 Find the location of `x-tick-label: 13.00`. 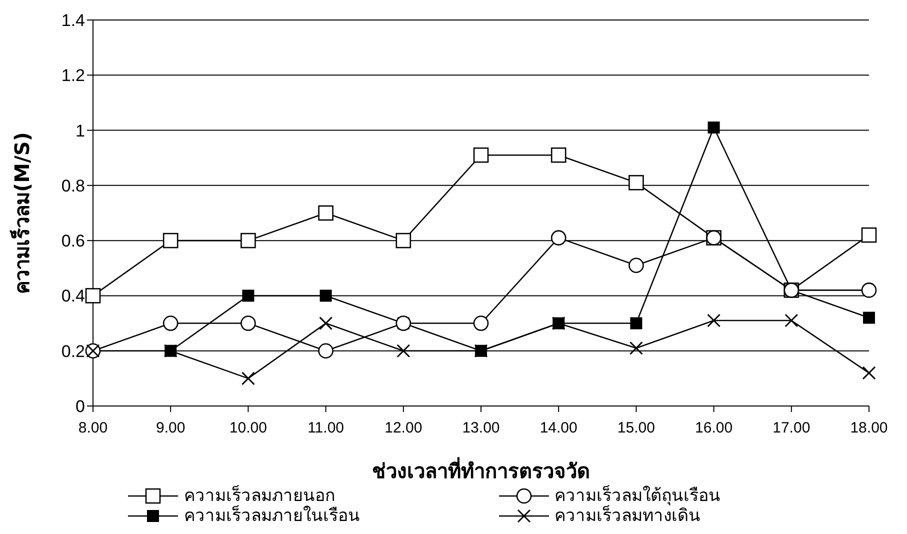

x-tick-label: 13.00 is located at coordinates (481, 428).